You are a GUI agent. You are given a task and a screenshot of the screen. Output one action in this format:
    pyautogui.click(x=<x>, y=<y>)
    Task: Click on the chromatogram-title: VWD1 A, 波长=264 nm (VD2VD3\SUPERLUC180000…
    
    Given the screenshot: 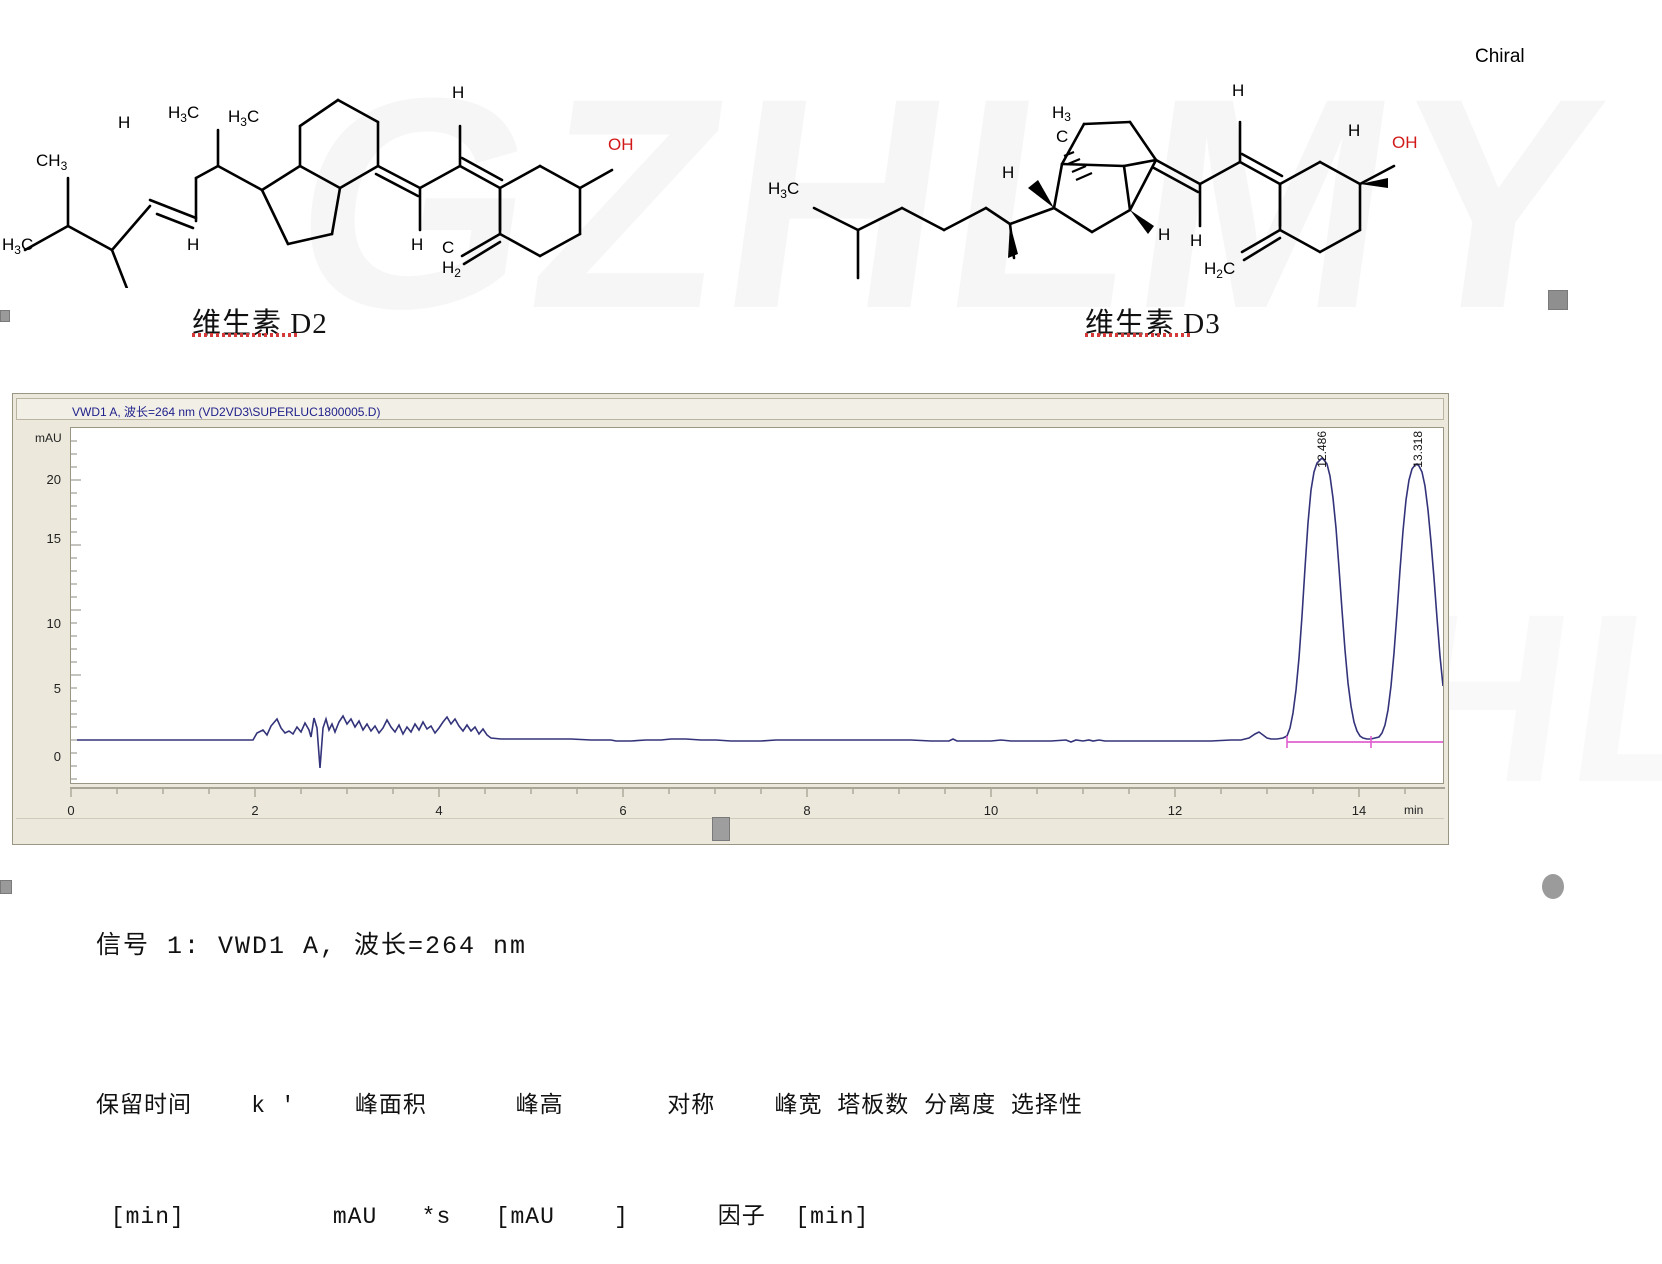 What is the action you would take?
    pyautogui.click(x=226, y=412)
    